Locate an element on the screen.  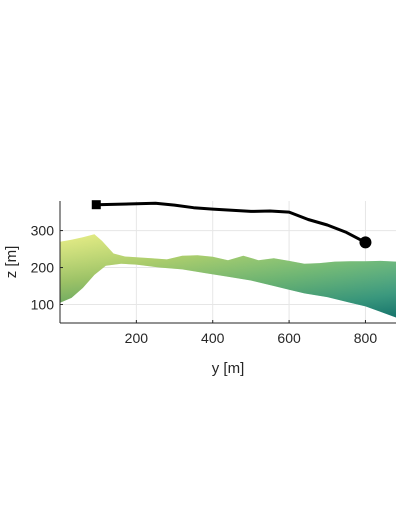
x-tick-label: 400 is located at coordinates (213, 338).